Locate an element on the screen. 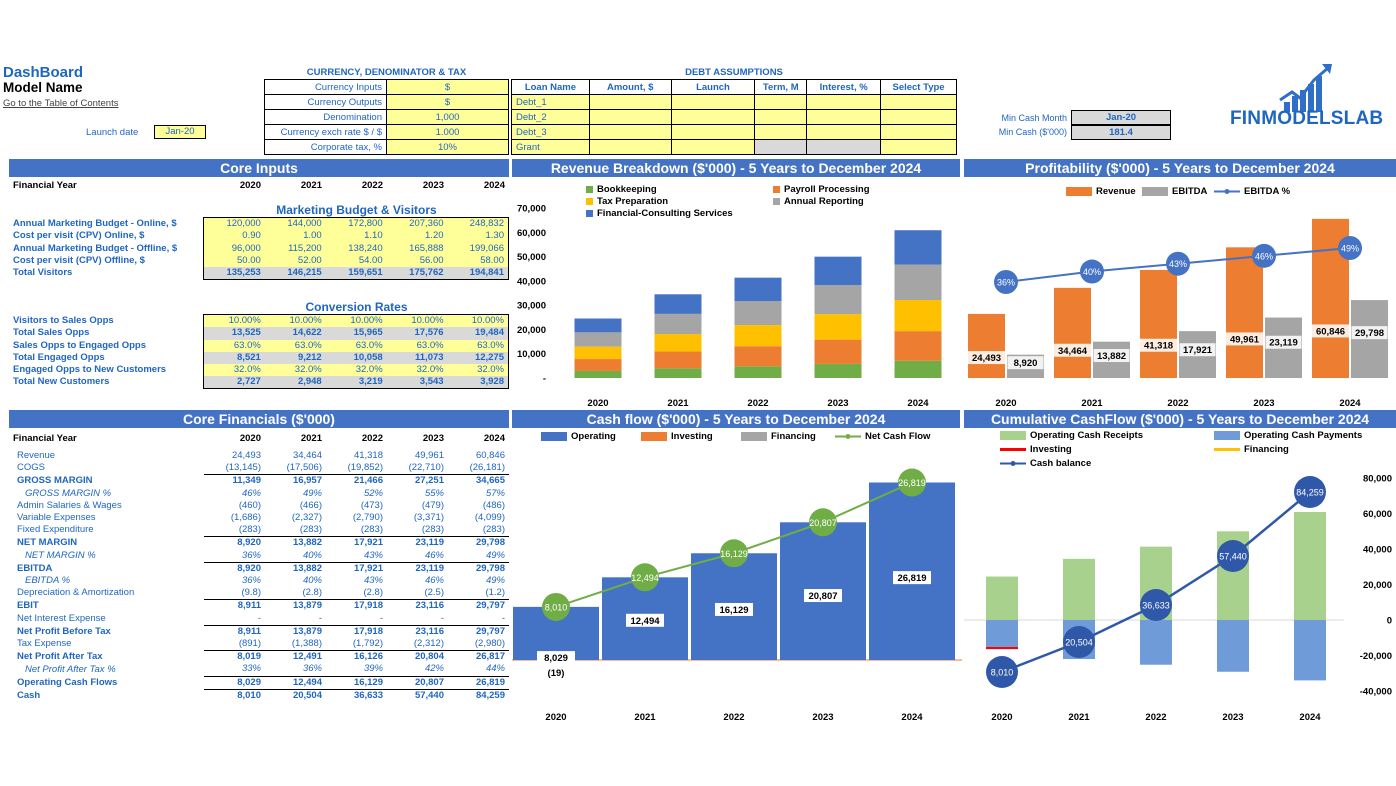 Image resolution: width=1396 pixels, height=786 pixels. input-cell: 138,240 is located at coordinates (356, 248).